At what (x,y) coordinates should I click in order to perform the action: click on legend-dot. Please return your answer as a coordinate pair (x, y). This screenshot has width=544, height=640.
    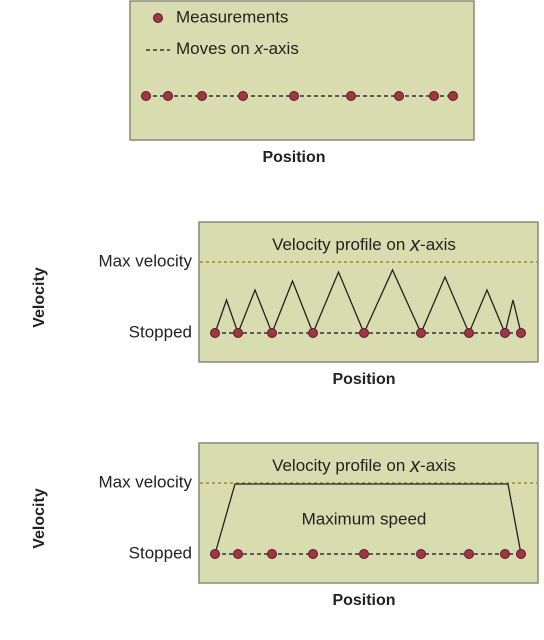
    Looking at the image, I should click on (158, 18).